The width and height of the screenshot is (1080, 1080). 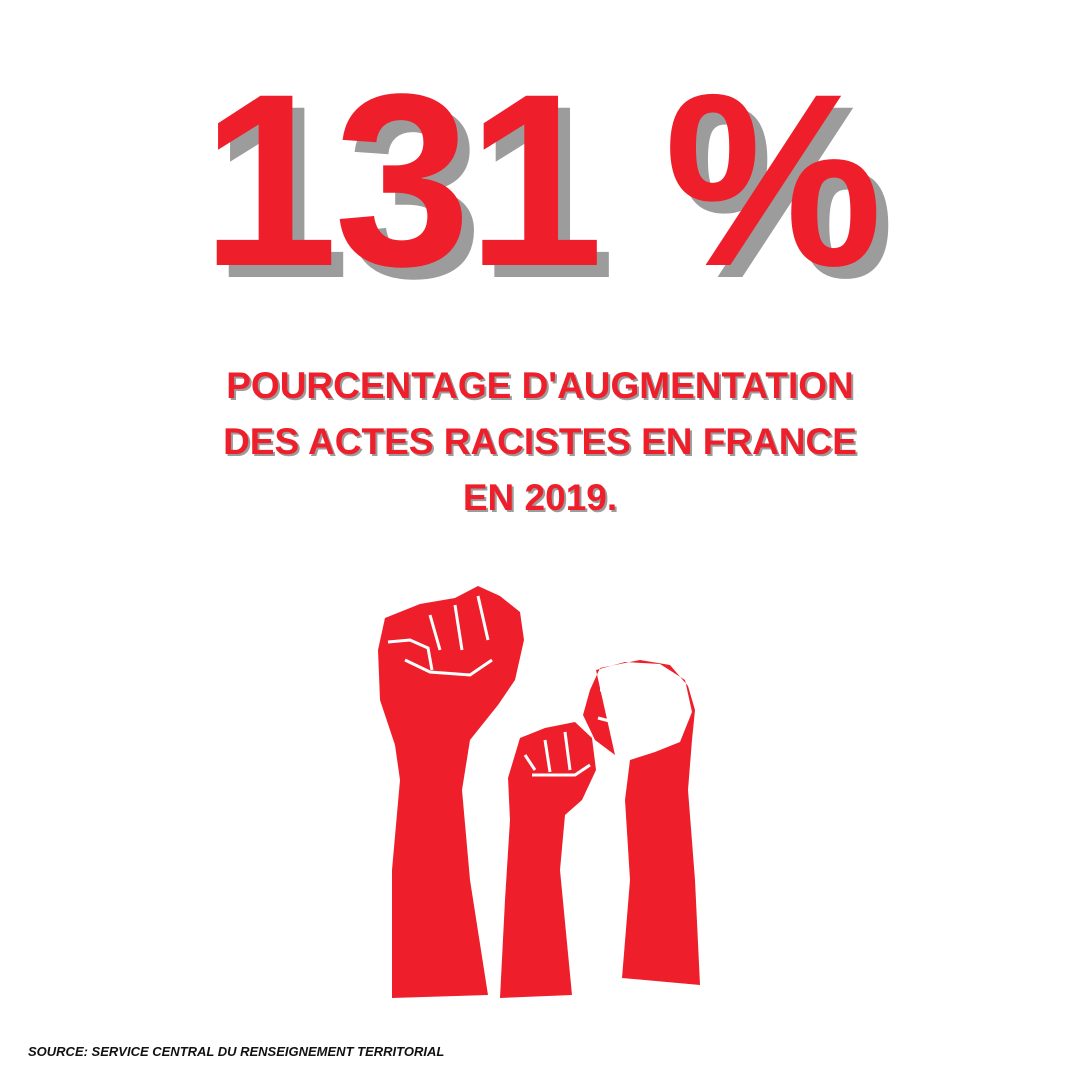 I want to click on right-fist, so click(x=641, y=822).